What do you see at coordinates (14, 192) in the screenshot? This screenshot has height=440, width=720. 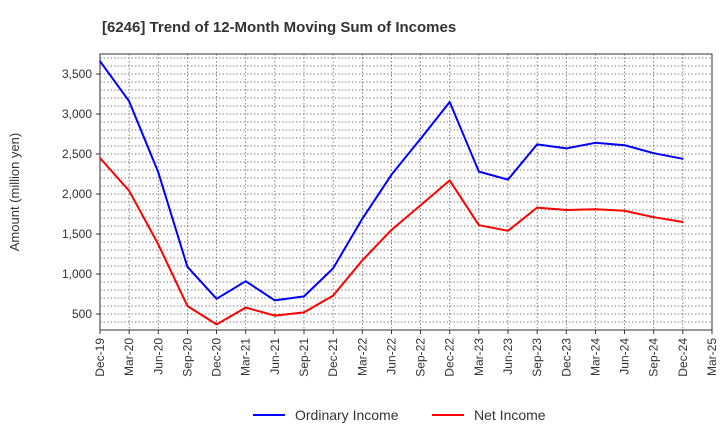 I see `y-axis-label: Amount (million yen)` at bounding box center [14, 192].